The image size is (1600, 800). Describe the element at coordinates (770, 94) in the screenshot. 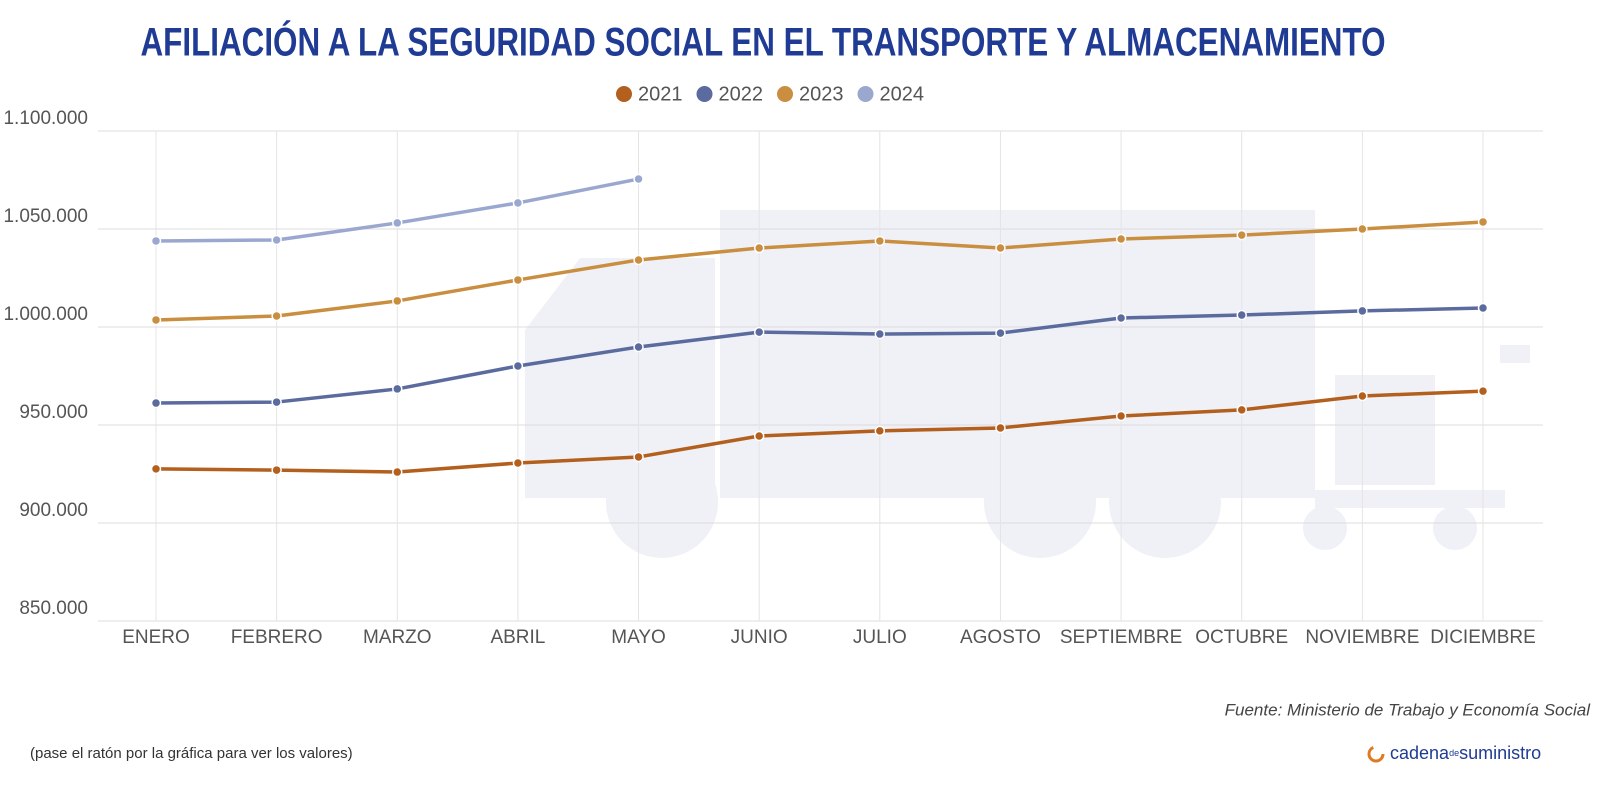

I see `legend: 2021 2022 2023 2024` at that location.